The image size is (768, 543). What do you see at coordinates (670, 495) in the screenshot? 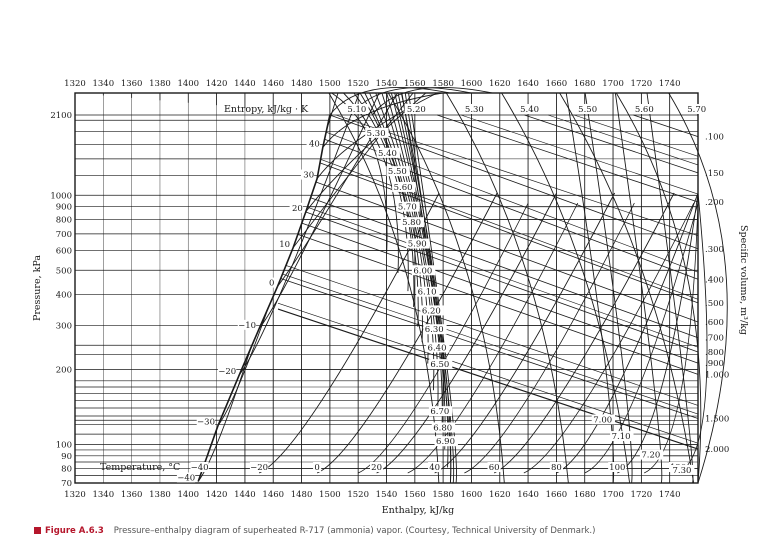
I see `bottom-enthalpy-tick-label: 1740` at bounding box center [670, 495].